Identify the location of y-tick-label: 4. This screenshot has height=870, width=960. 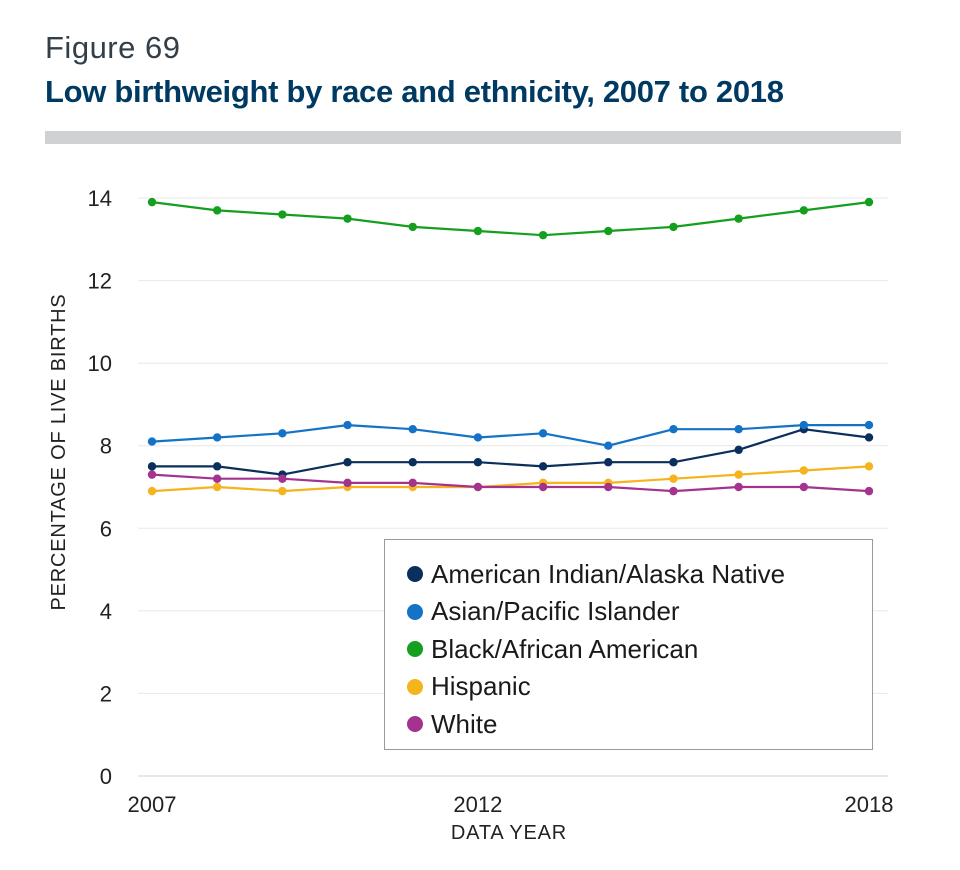
(106, 611).